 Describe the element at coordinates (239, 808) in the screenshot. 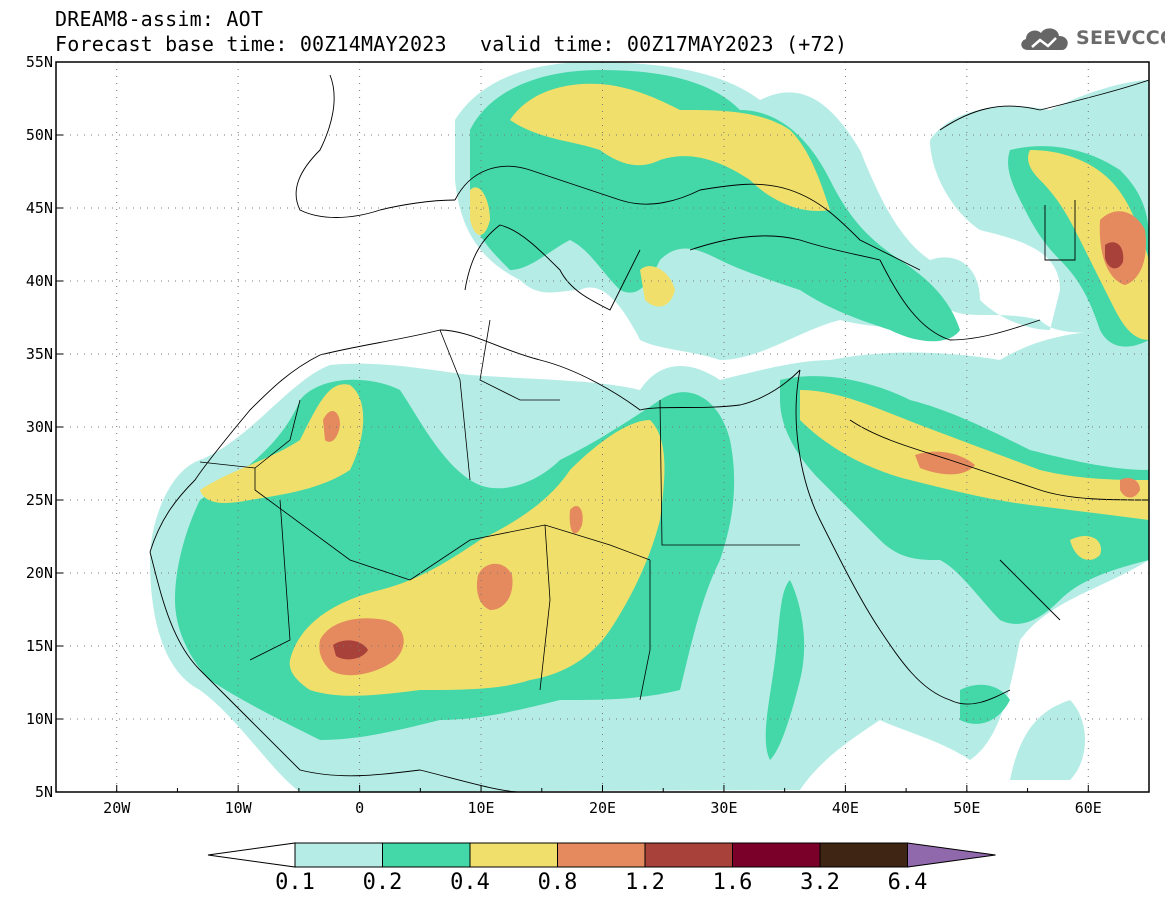

I see `lon-label: 10W` at that location.